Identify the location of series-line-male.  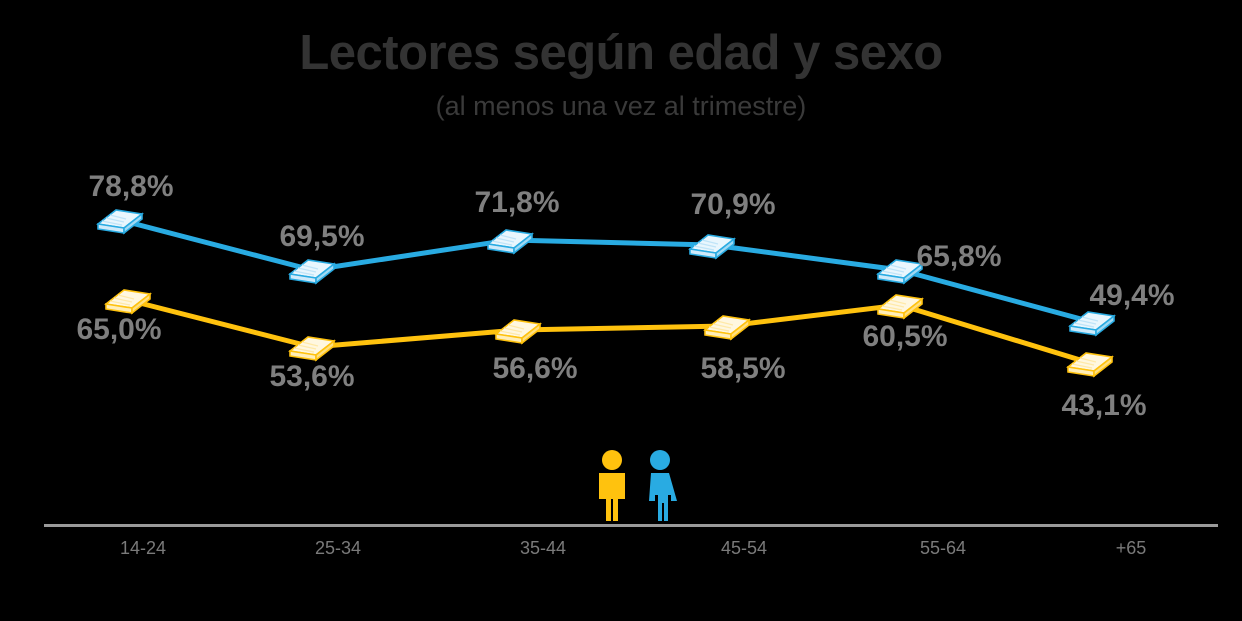
(609, 331).